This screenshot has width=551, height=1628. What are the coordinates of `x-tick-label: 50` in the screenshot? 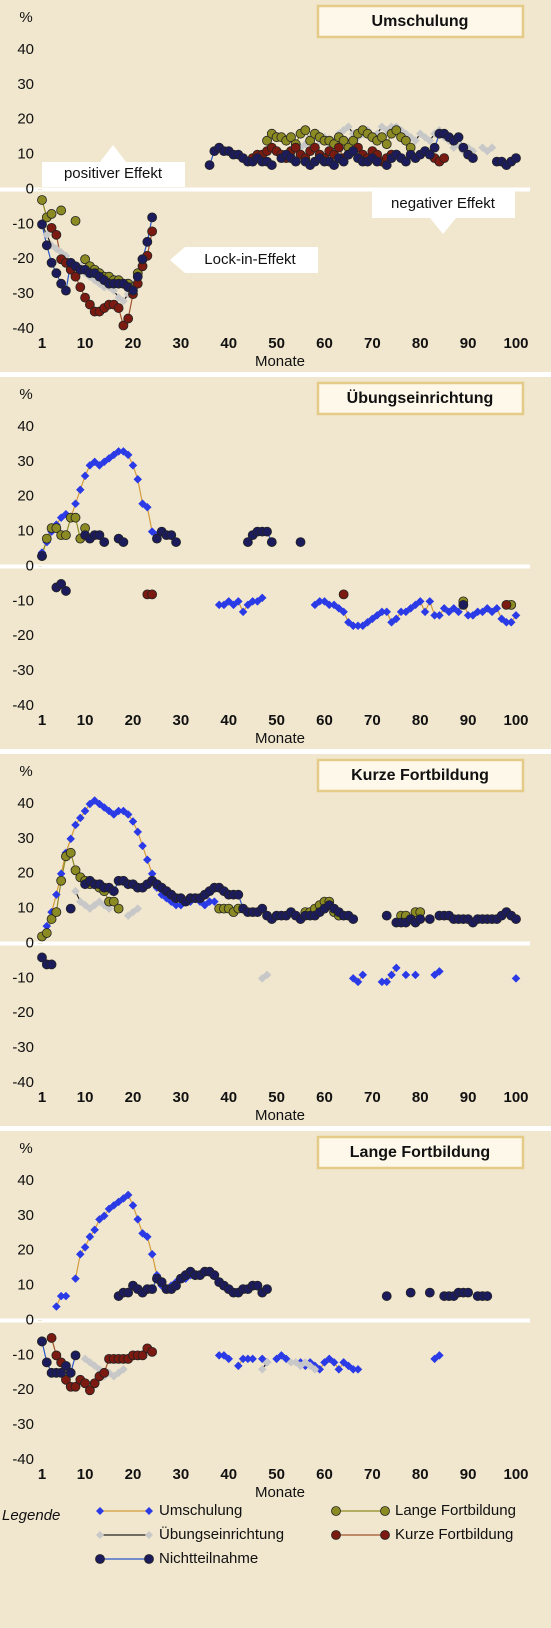 It's located at (276, 1097).